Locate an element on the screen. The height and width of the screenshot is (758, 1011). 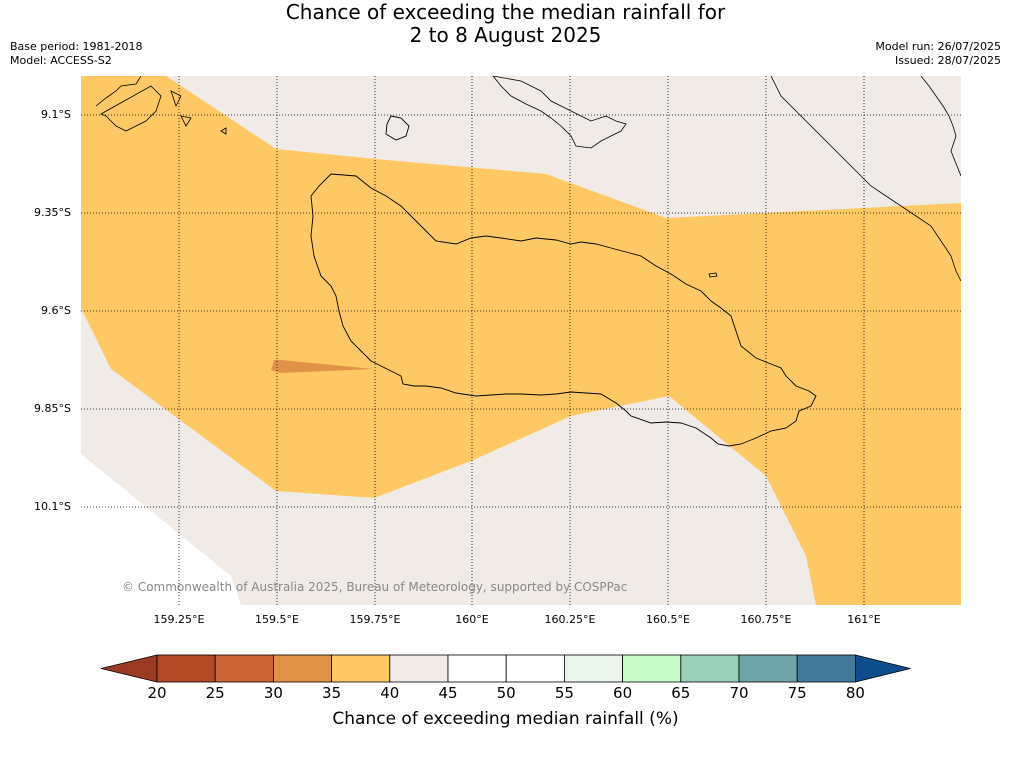
lat-label-9-85: 9.85°S is located at coordinates (52, 408).